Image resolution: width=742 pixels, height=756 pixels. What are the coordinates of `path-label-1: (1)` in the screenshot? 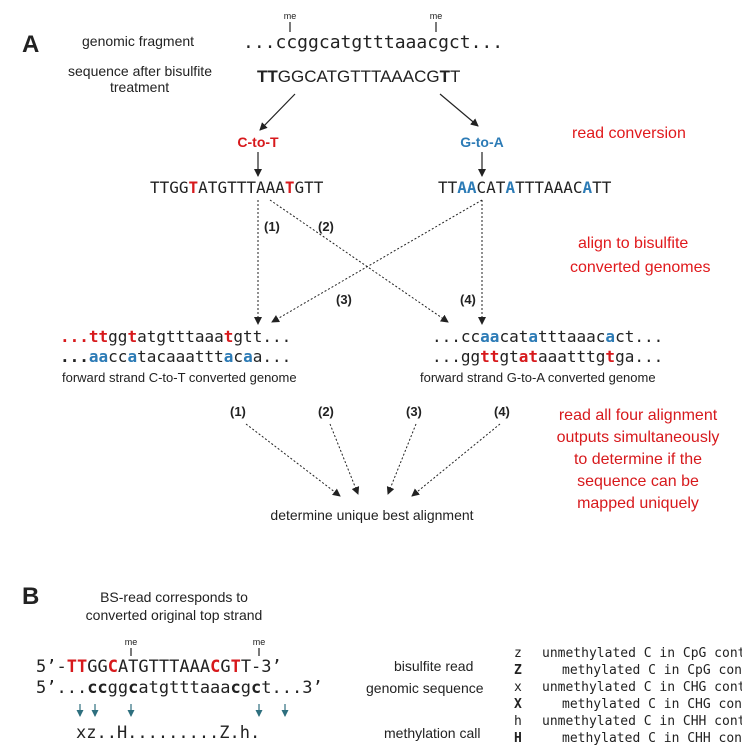 It's located at (272, 226).